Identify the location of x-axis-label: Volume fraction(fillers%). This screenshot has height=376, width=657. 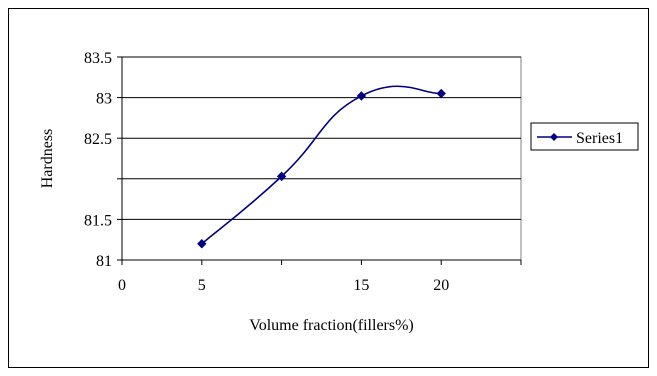
(331, 325).